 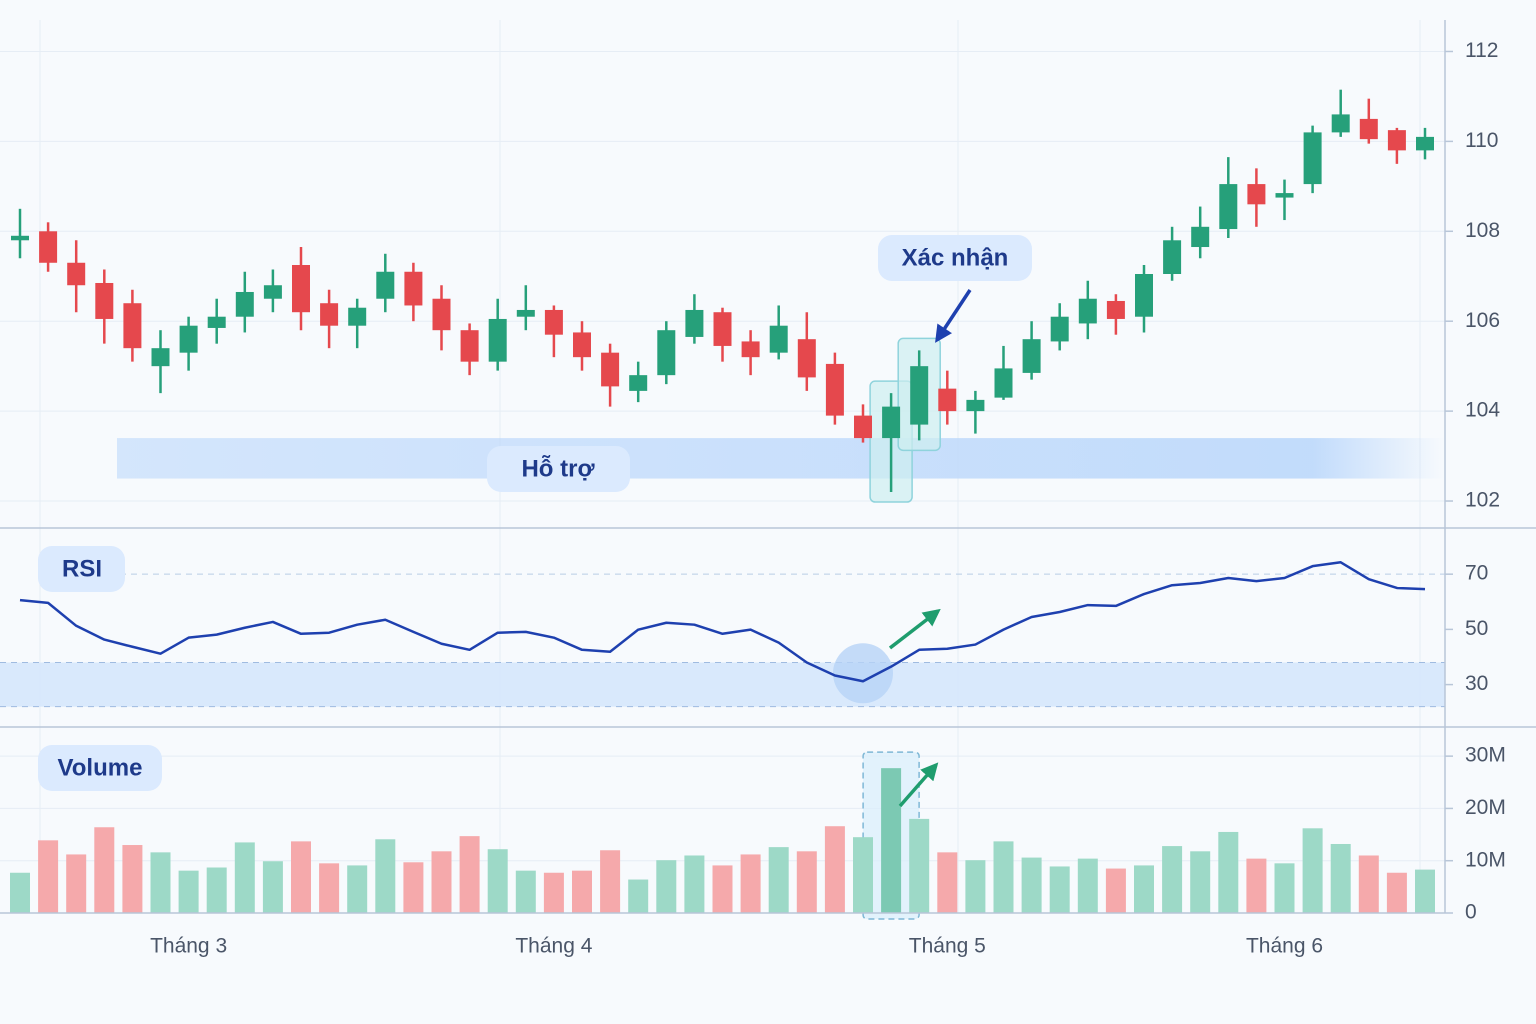 What do you see at coordinates (1482, 320) in the screenshot?
I see `y-tick-label: 106` at bounding box center [1482, 320].